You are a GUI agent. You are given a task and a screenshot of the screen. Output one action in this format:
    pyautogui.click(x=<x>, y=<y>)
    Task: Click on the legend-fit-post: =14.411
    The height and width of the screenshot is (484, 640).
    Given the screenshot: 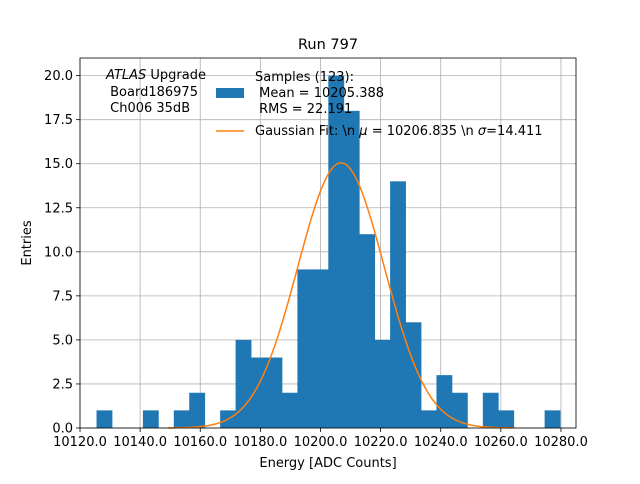 What is the action you would take?
    pyautogui.click(x=514, y=131)
    